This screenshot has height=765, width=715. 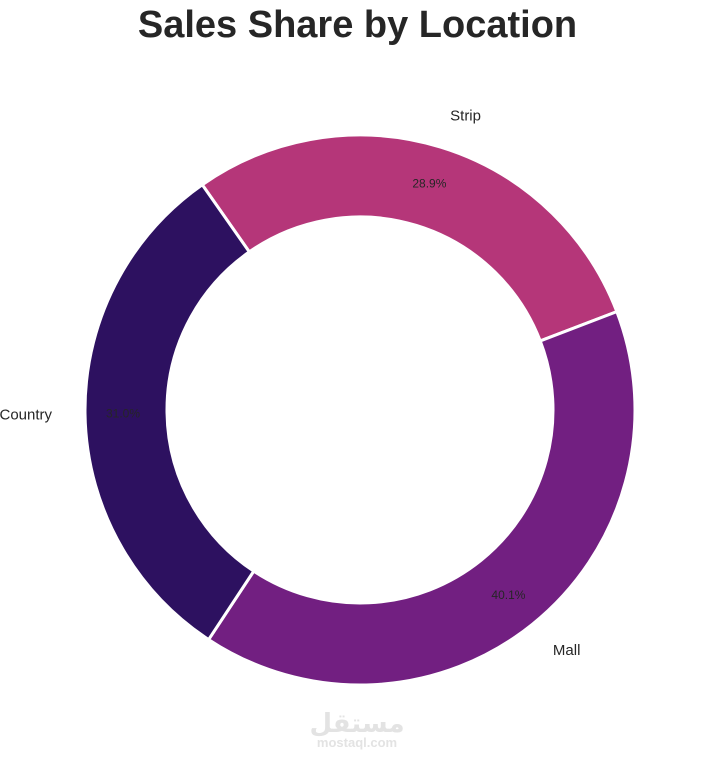 What do you see at coordinates (429, 183) in the screenshot?
I see `percent-label-strip: 28.9%` at bounding box center [429, 183].